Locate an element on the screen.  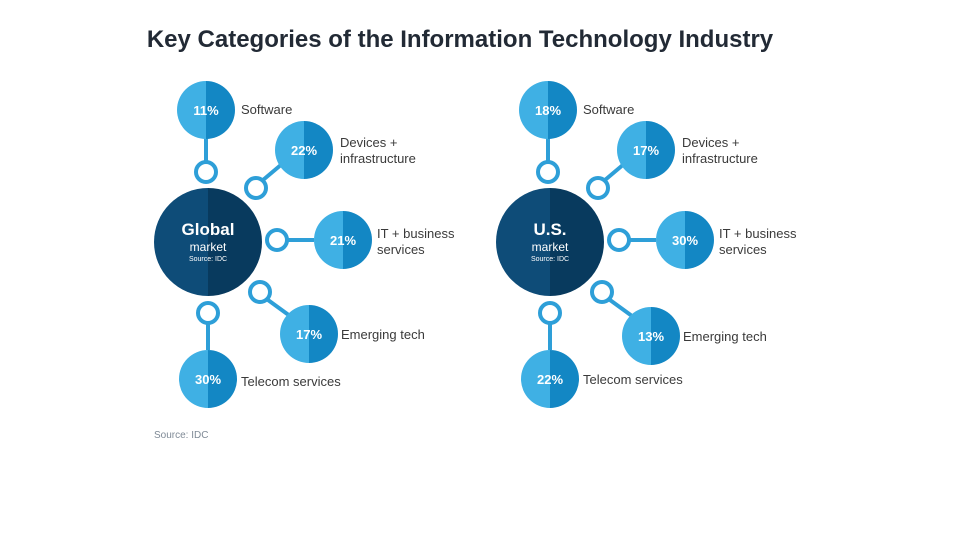
bubble-it-services: 21% is located at coordinates (343, 240).